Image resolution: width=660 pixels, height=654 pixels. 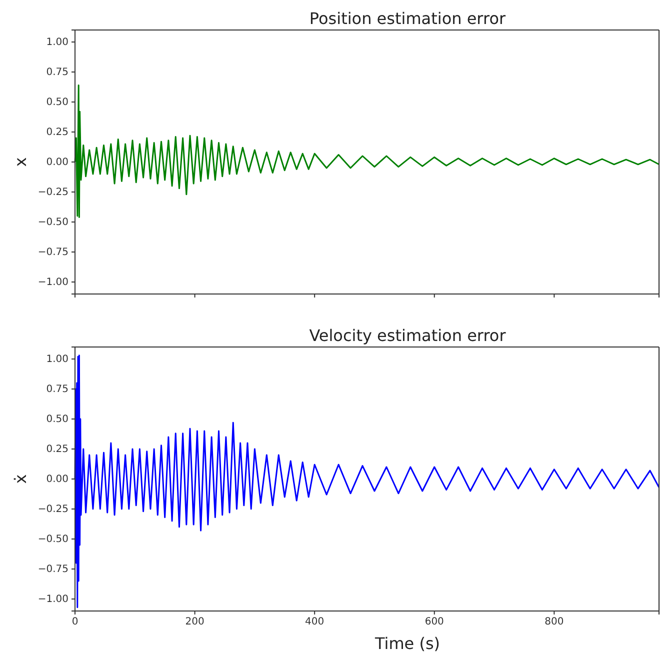 I want to click on x-tick-label: 0, so click(x=75, y=622).